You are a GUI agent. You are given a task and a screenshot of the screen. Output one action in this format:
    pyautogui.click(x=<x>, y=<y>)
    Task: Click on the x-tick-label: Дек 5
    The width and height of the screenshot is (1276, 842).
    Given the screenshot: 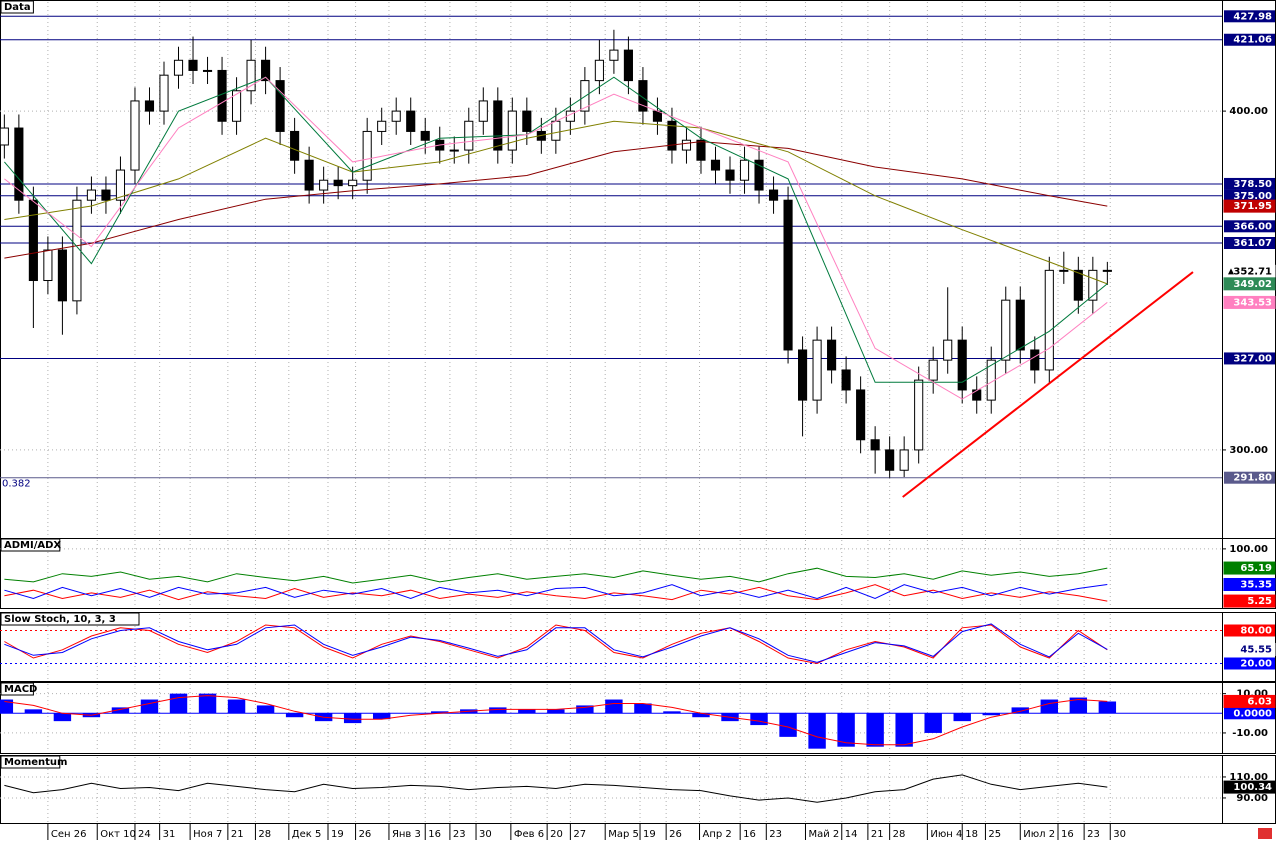 What is the action you would take?
    pyautogui.click(x=307, y=834)
    